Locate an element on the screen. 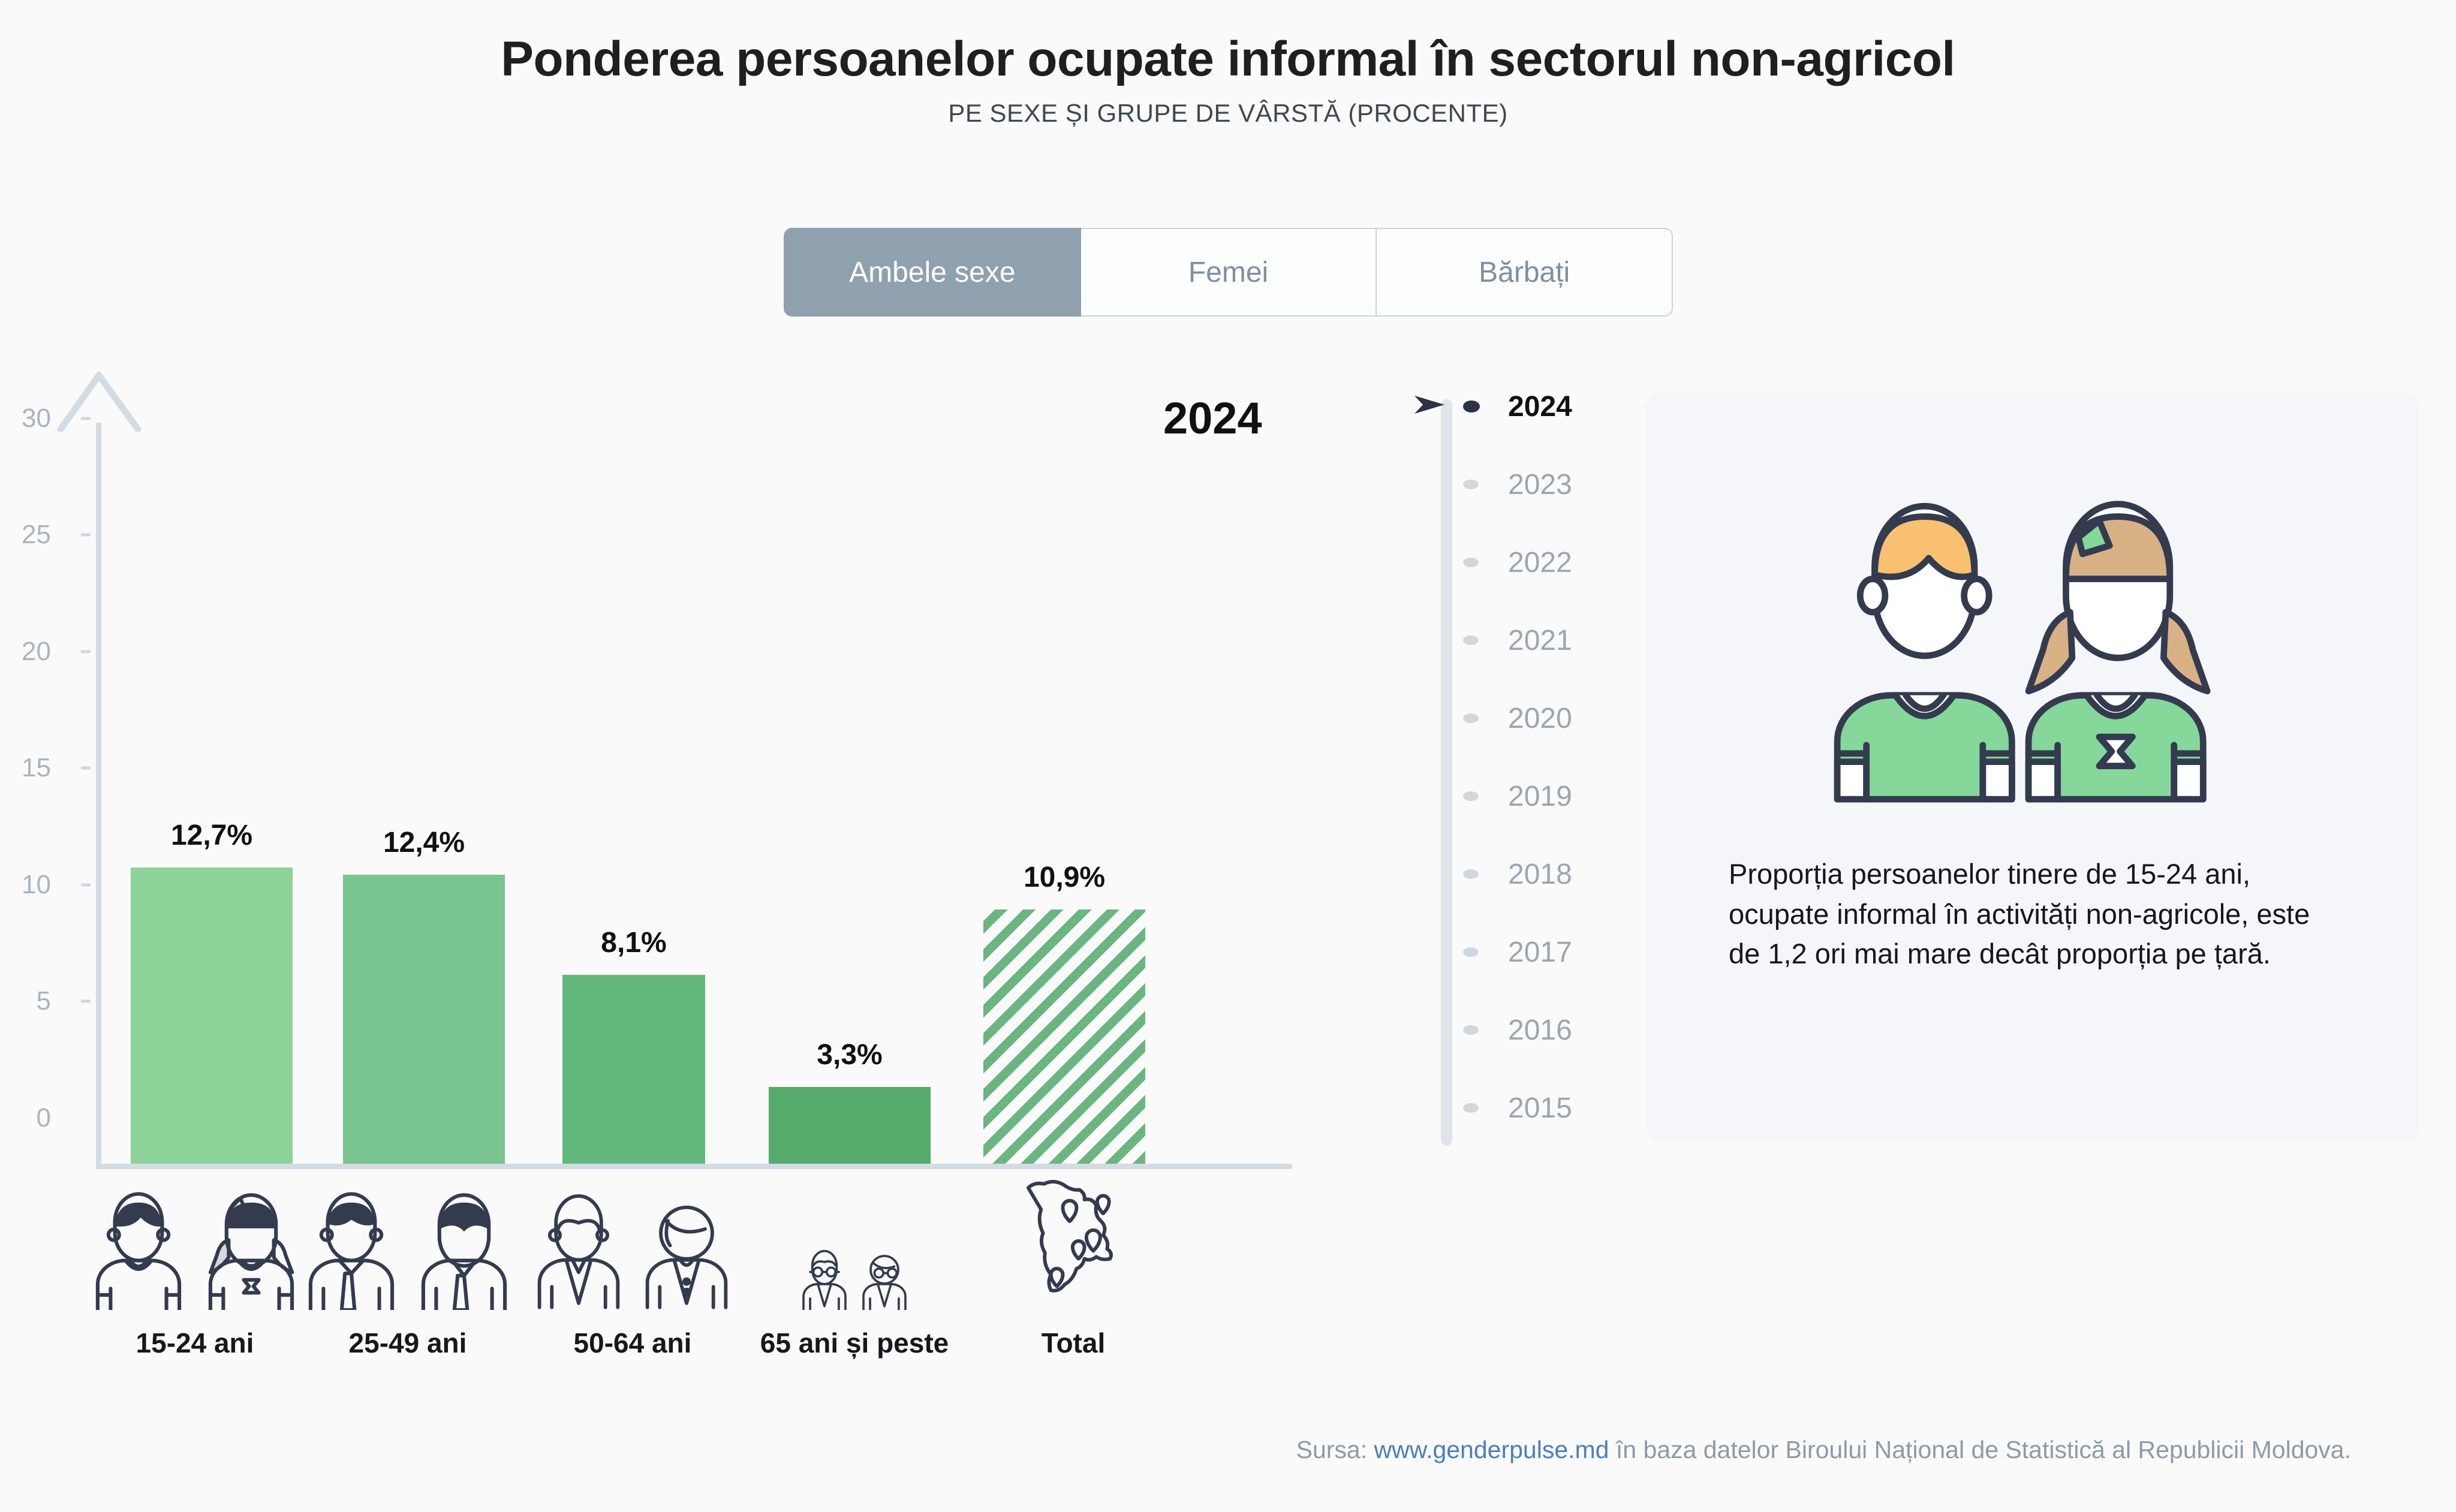 The height and width of the screenshot is (1512, 2456). category-65-plus: 65 ani și peste is located at coordinates (854, 1265).